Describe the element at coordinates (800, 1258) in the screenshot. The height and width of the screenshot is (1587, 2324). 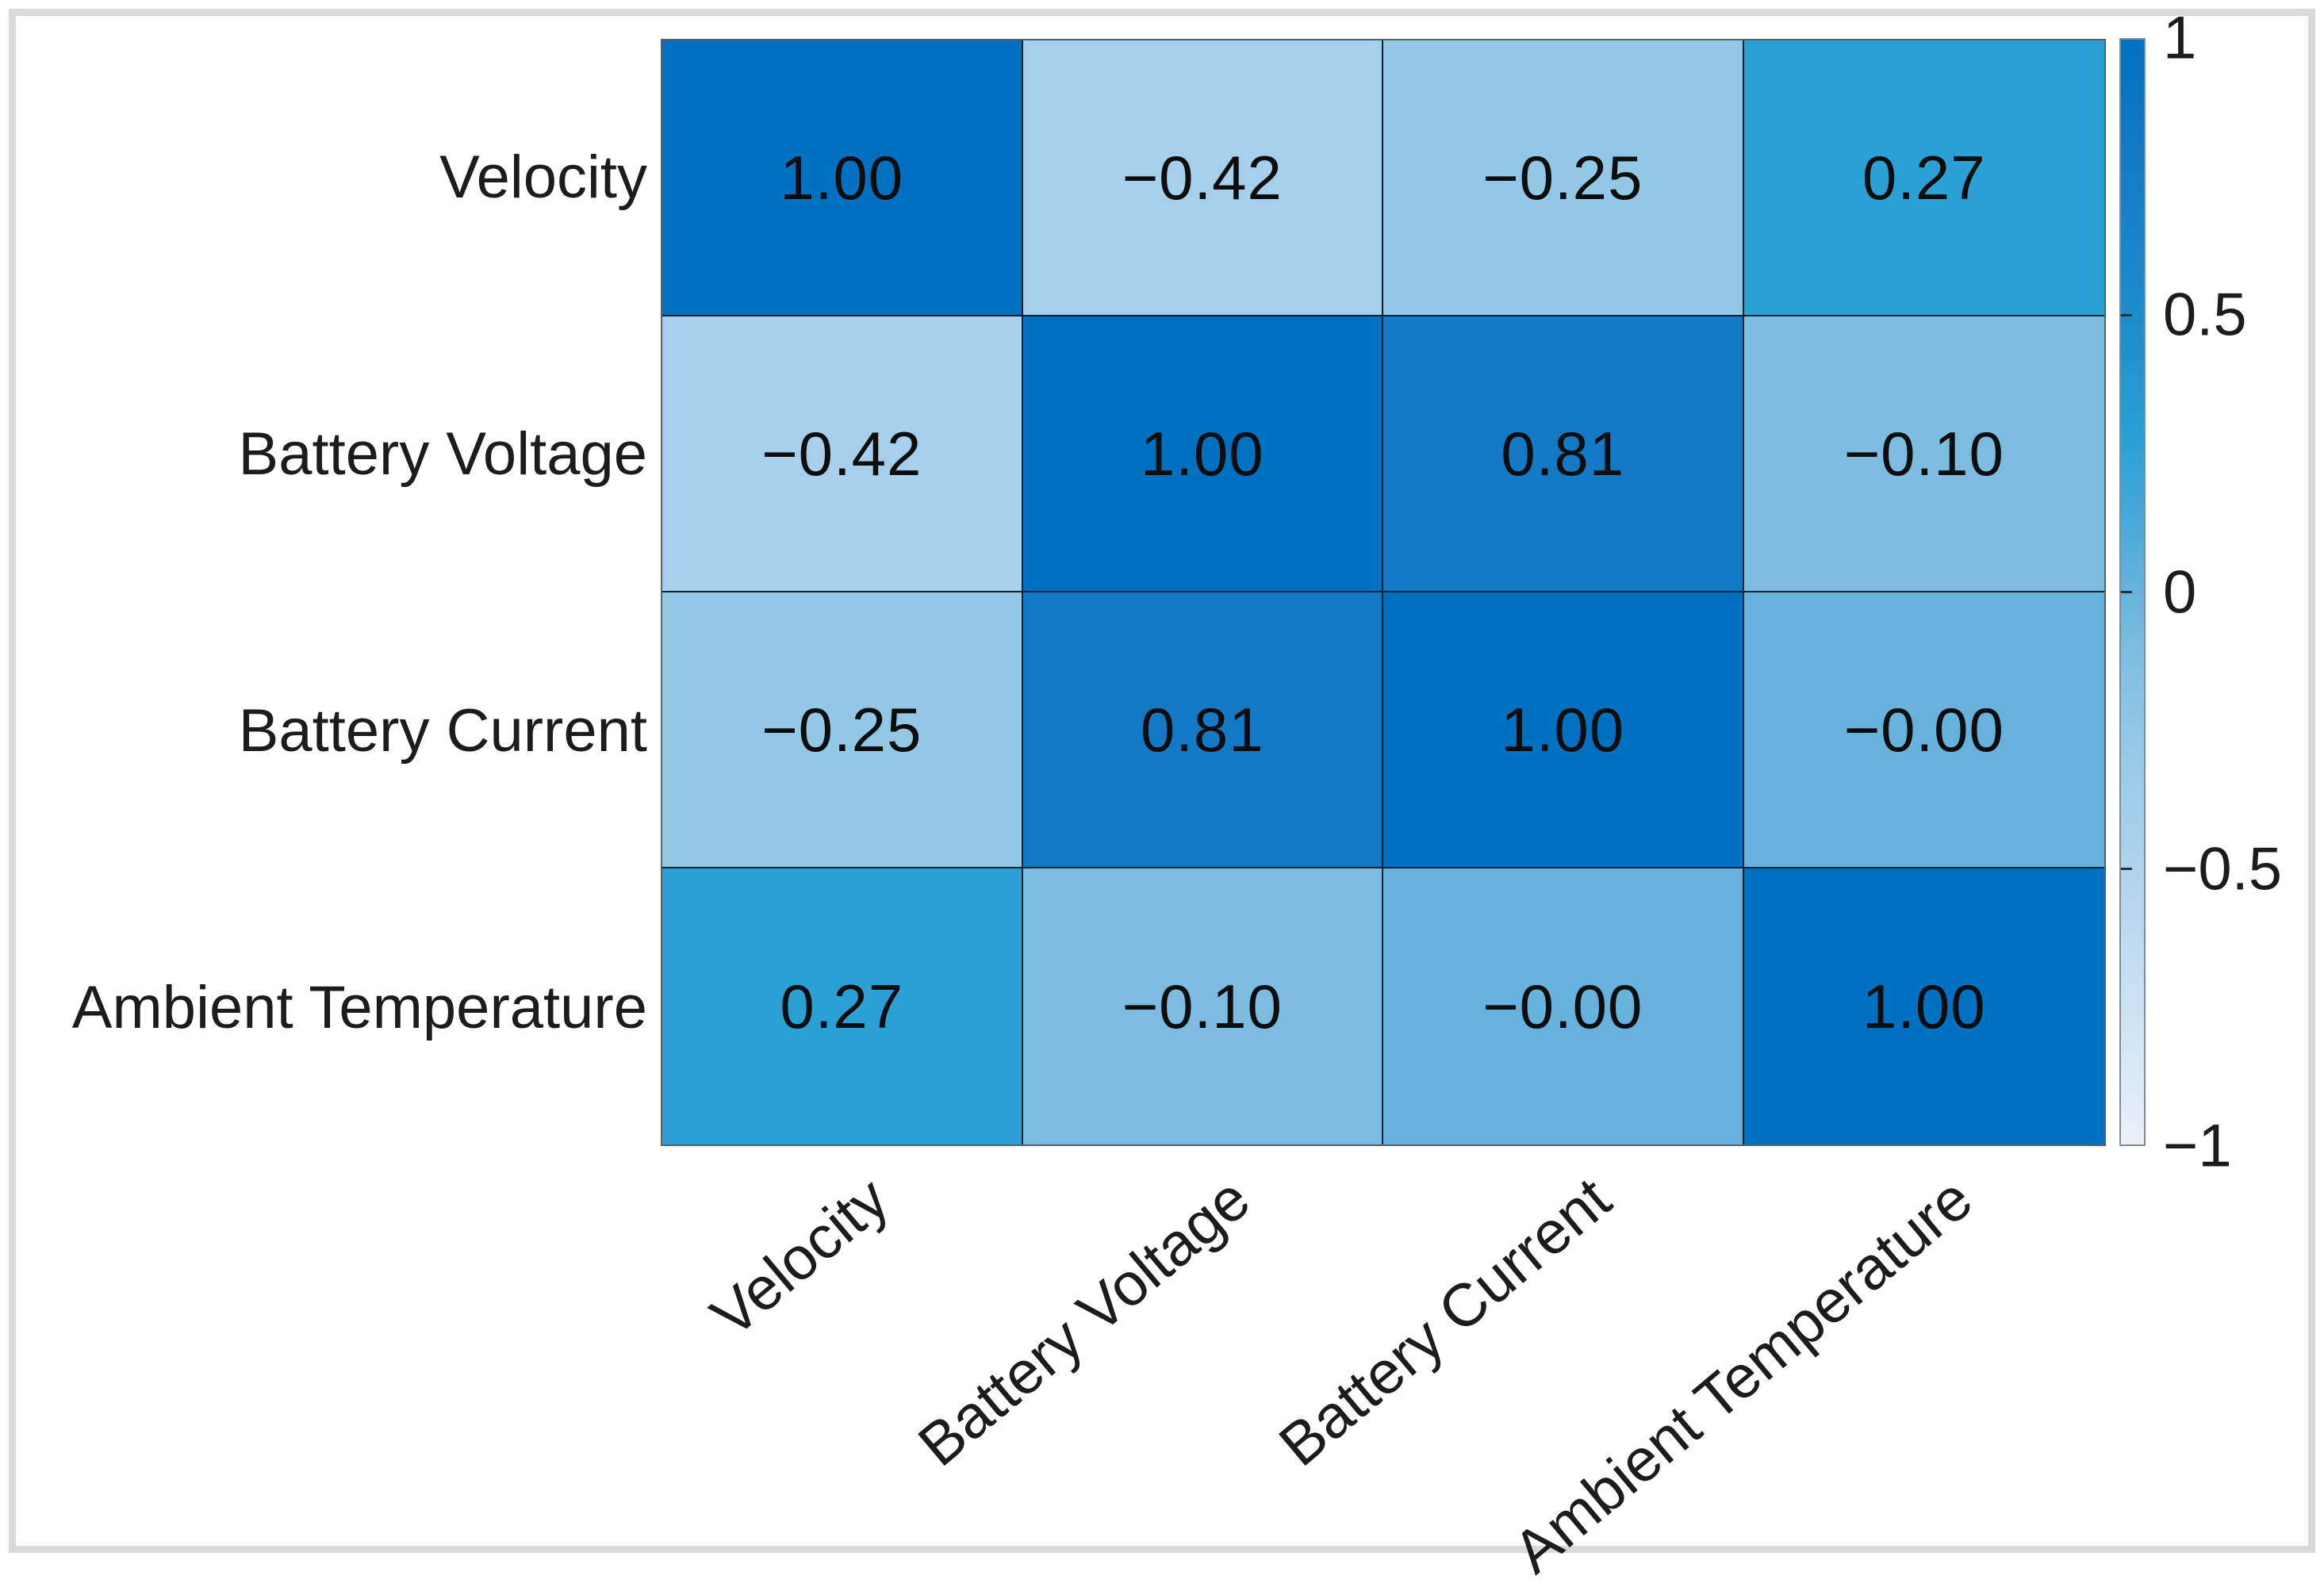
I see `x-tick-label: Velocity` at that location.